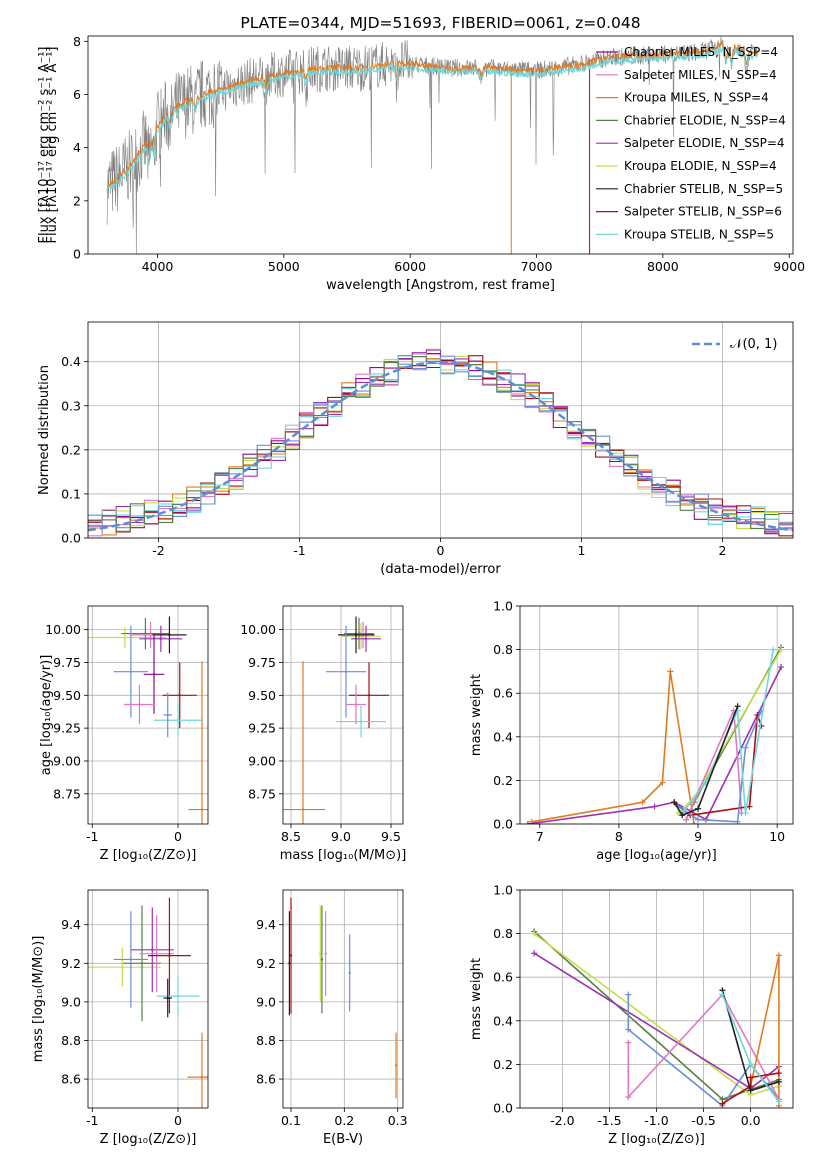  What do you see at coordinates (476, 999) in the screenshot?
I see `y-axis-label: mass weight` at bounding box center [476, 999].